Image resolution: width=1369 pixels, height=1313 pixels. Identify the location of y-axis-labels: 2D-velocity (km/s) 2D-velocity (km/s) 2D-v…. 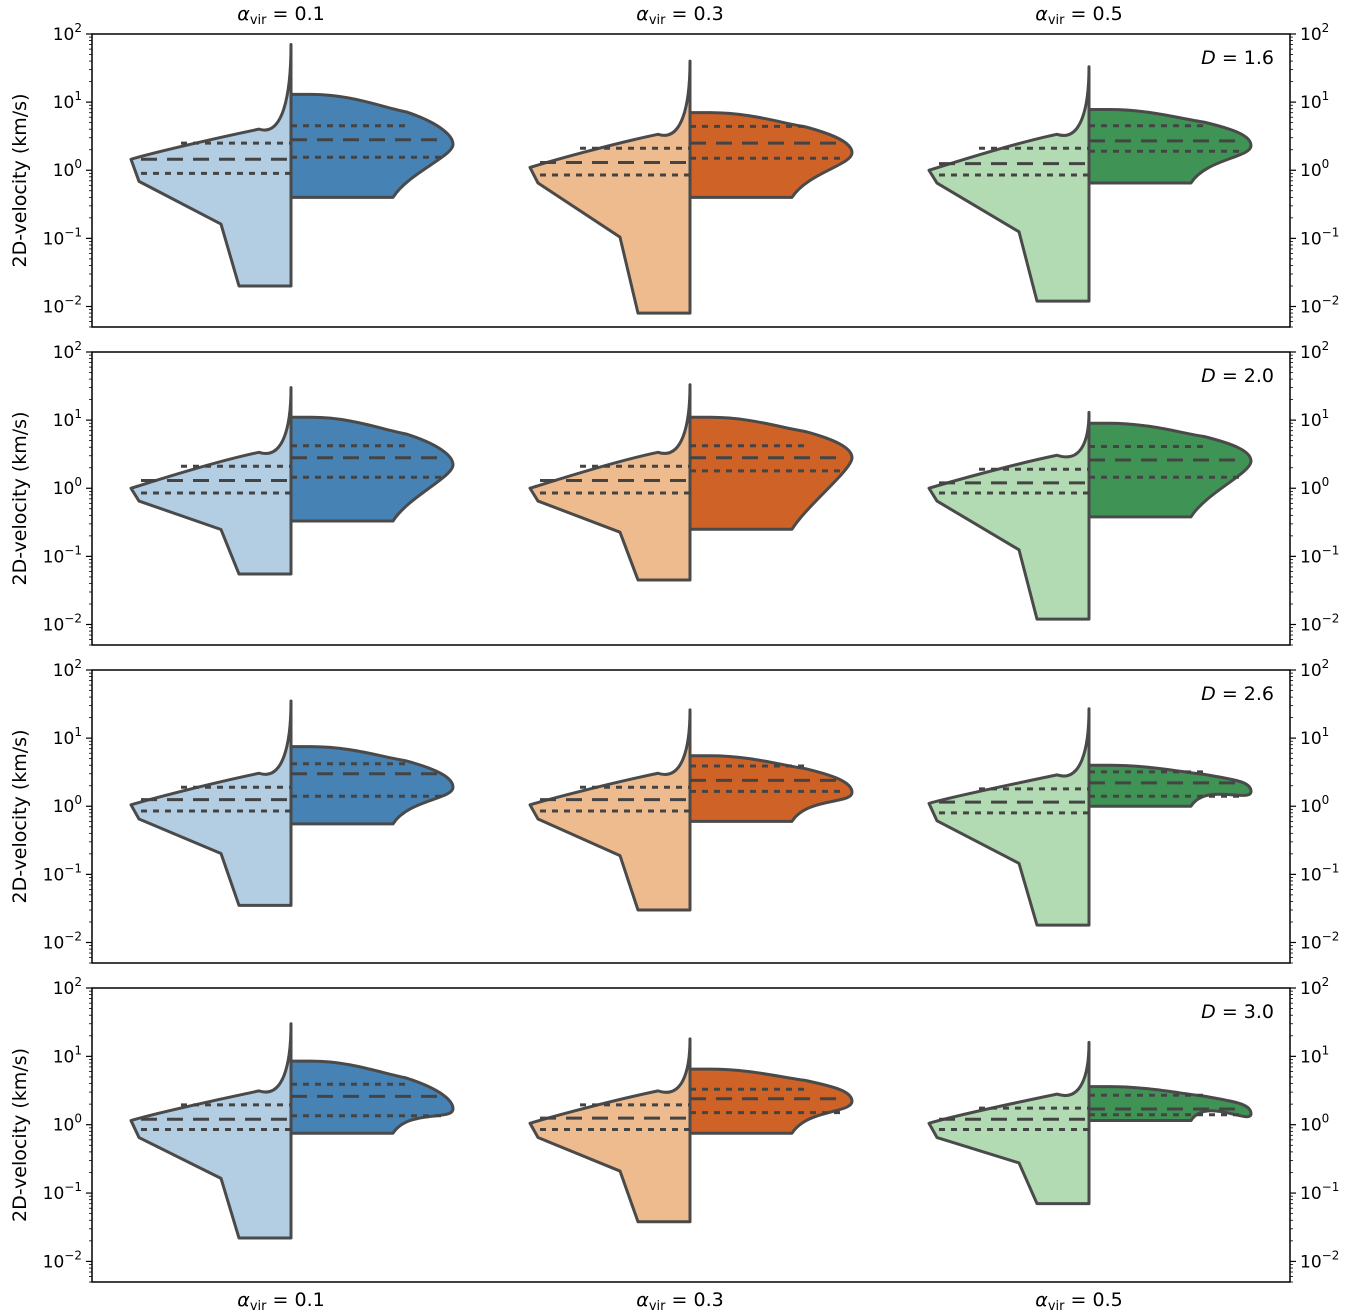
(20, 658).